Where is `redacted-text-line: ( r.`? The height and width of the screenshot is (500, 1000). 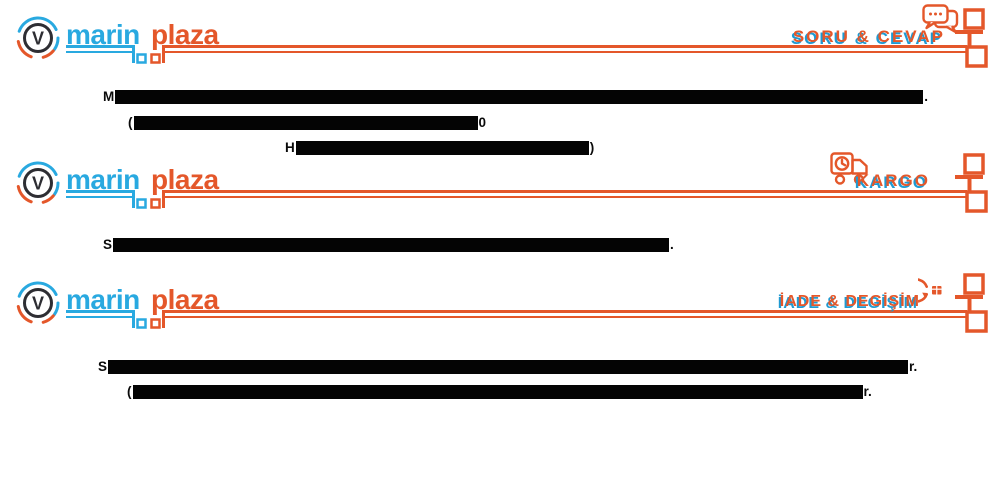 redacted-text-line: ( r. is located at coordinates (499, 392).